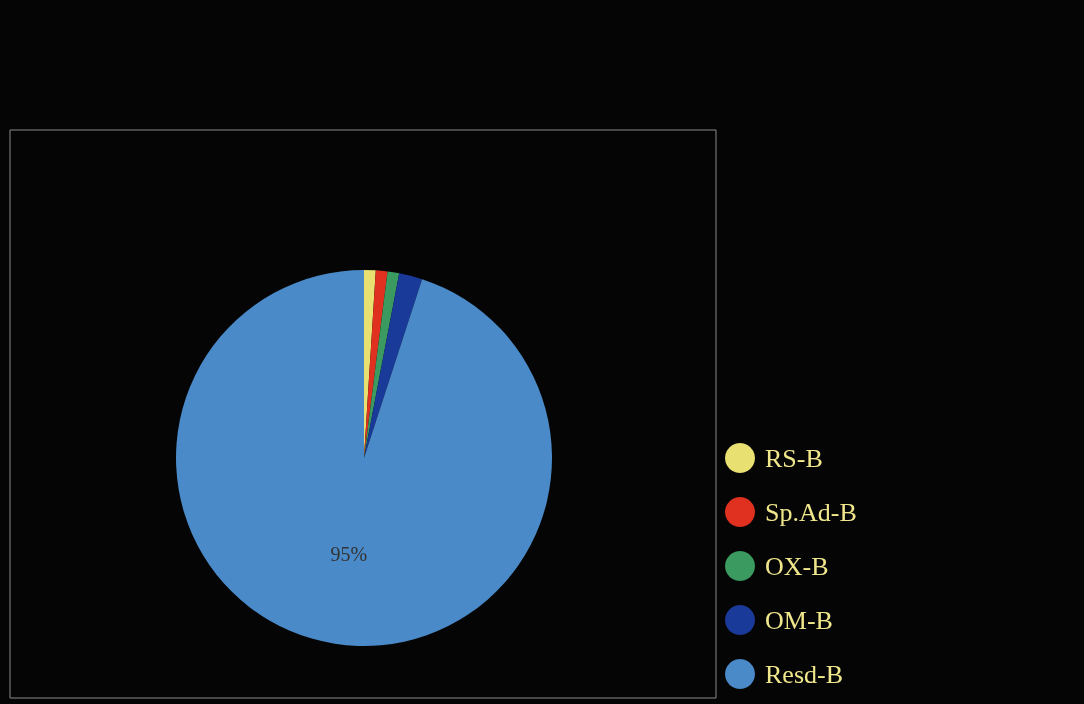  I want to click on legend-label: OM-B, so click(799, 620).